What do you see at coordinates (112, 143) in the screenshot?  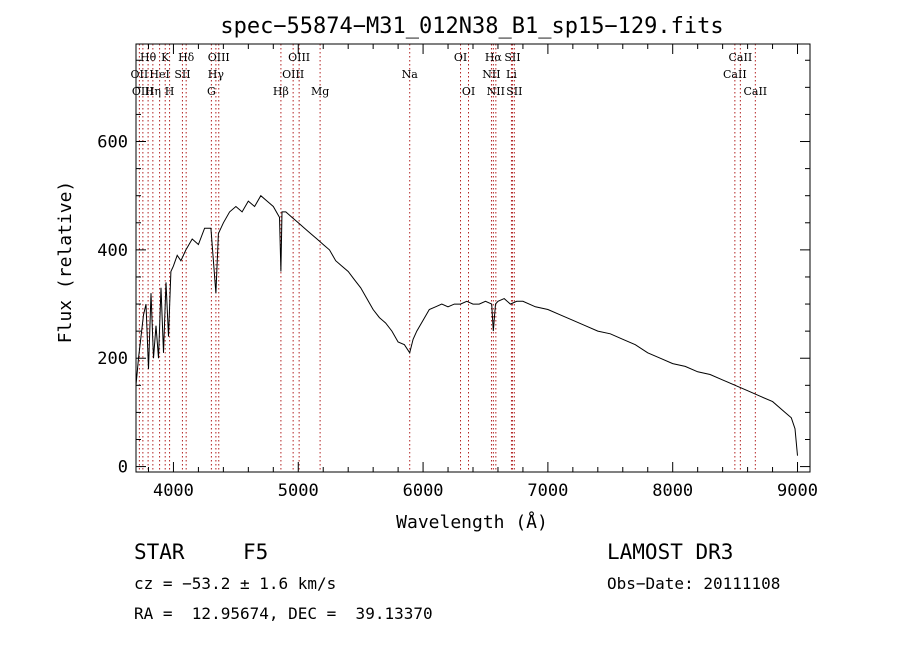 I see `y-tick-label: 600` at bounding box center [112, 143].